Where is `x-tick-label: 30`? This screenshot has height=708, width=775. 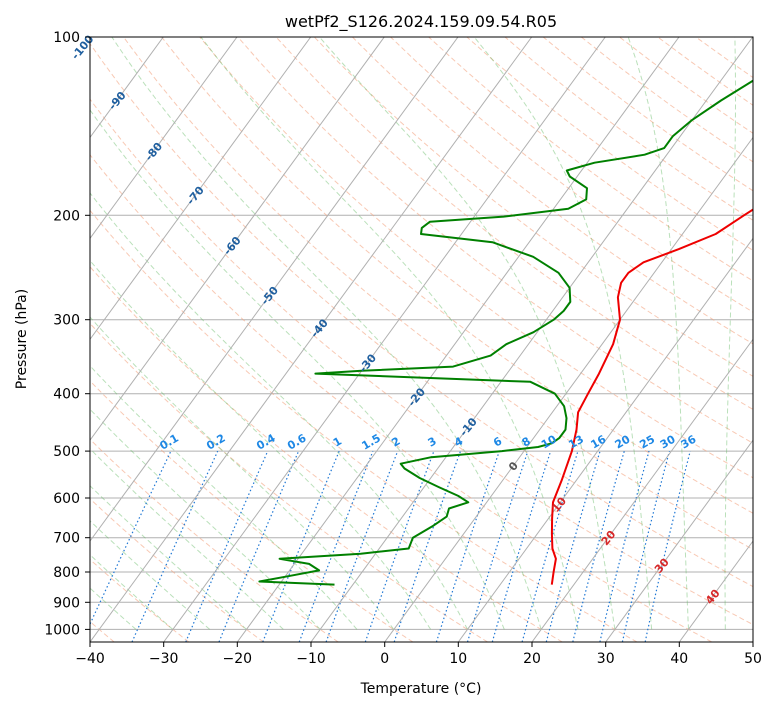 x-tick-label: 30 is located at coordinates (606, 659).